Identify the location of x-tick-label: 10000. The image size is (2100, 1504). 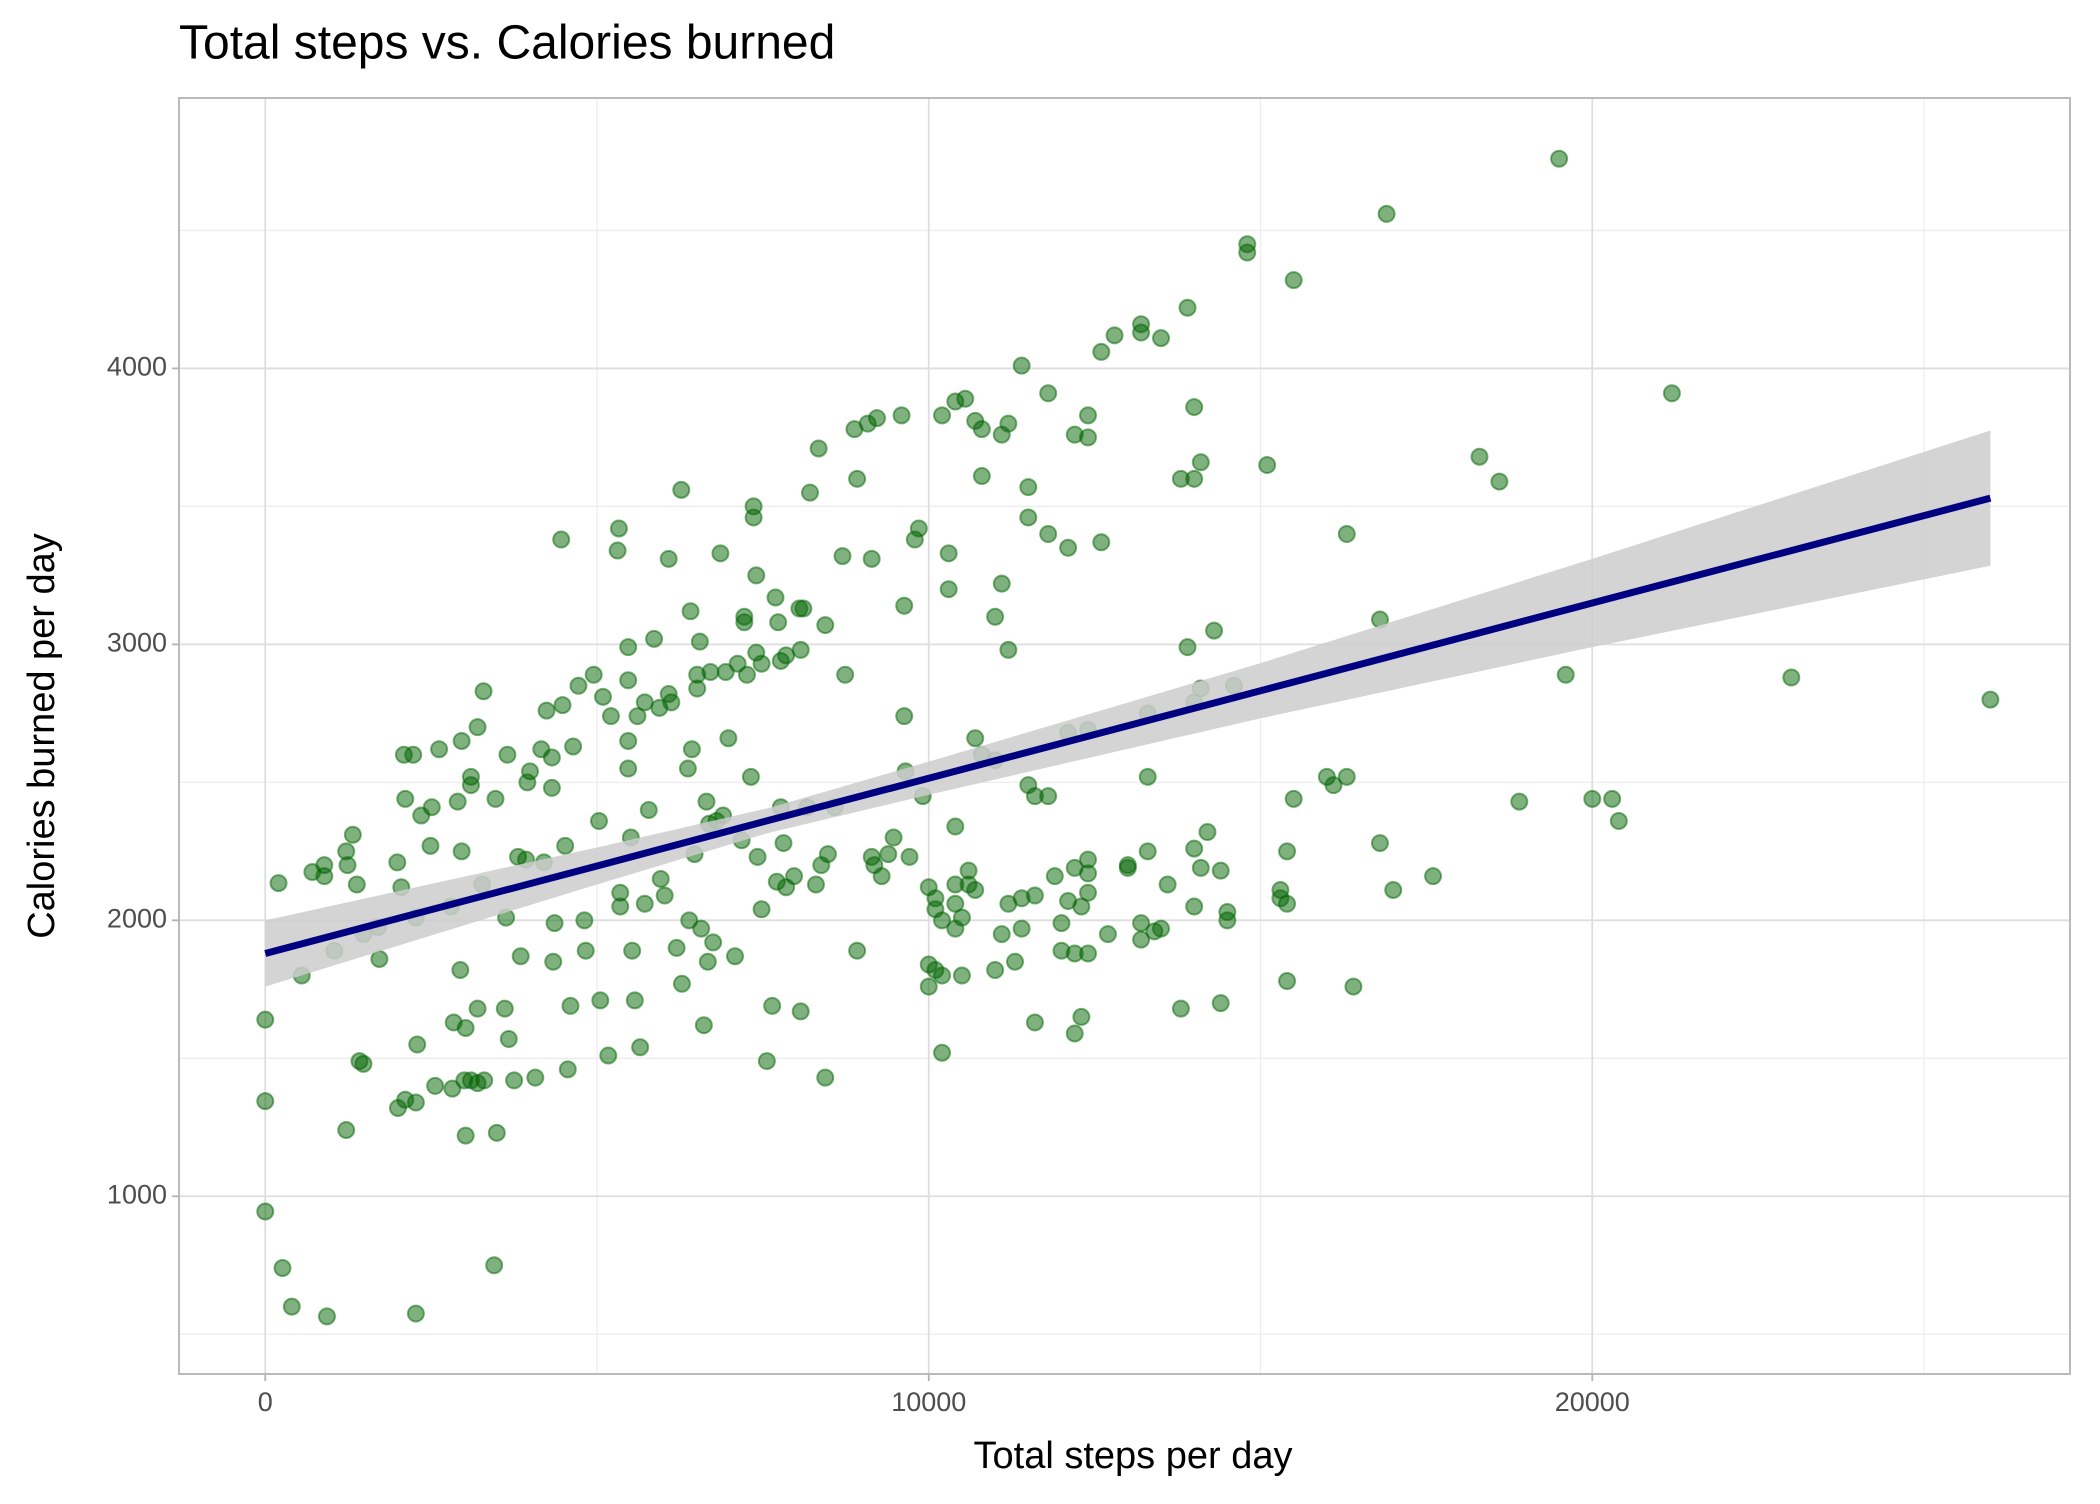
(928, 1402).